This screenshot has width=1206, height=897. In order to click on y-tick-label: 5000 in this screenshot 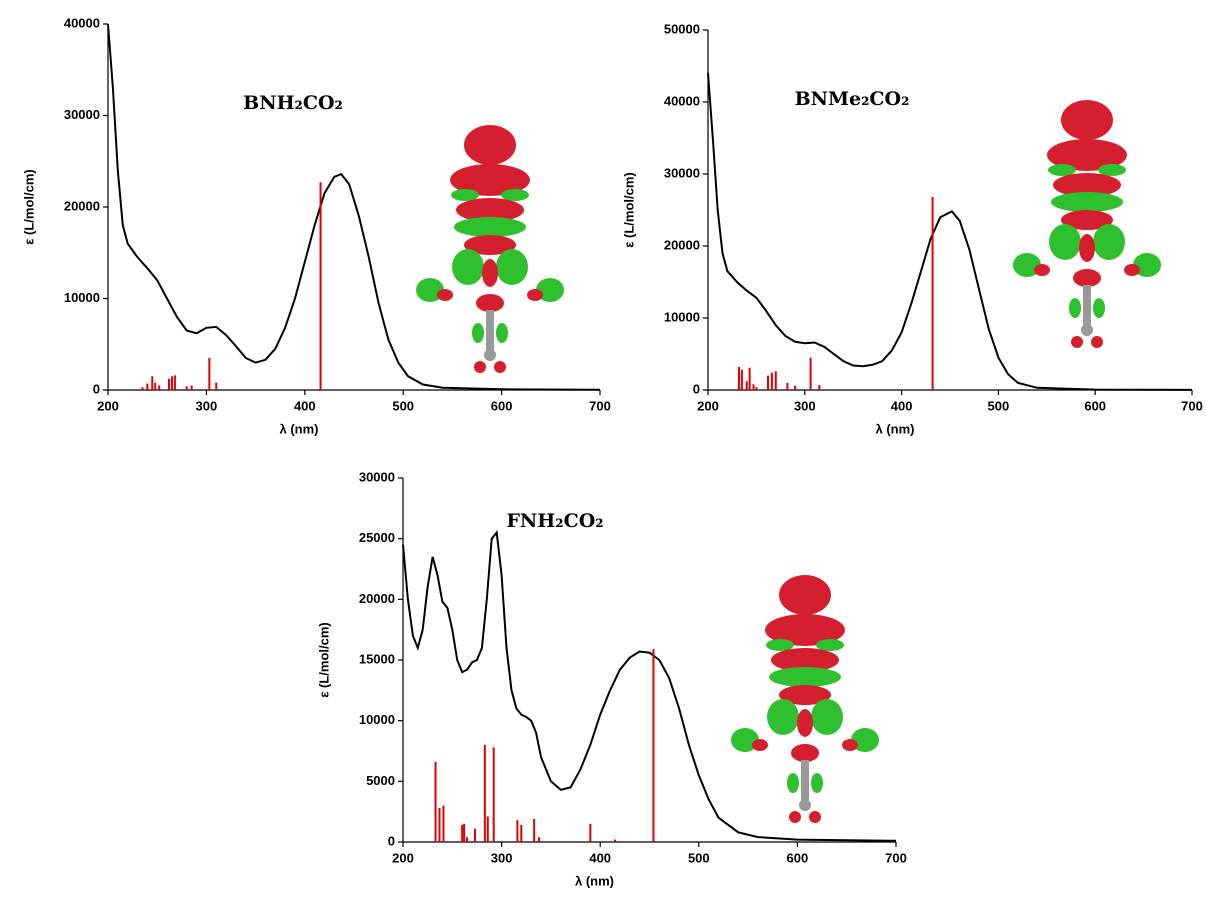, I will do `click(380, 780)`.